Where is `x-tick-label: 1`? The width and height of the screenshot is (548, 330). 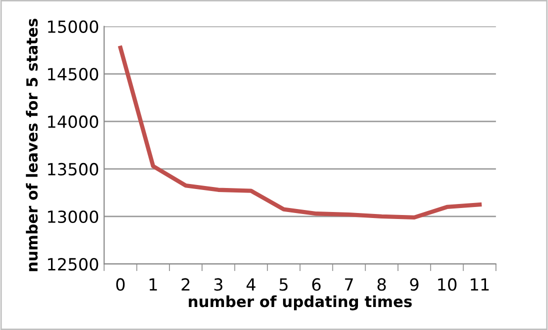 x-tick-label: 1 is located at coordinates (153, 284).